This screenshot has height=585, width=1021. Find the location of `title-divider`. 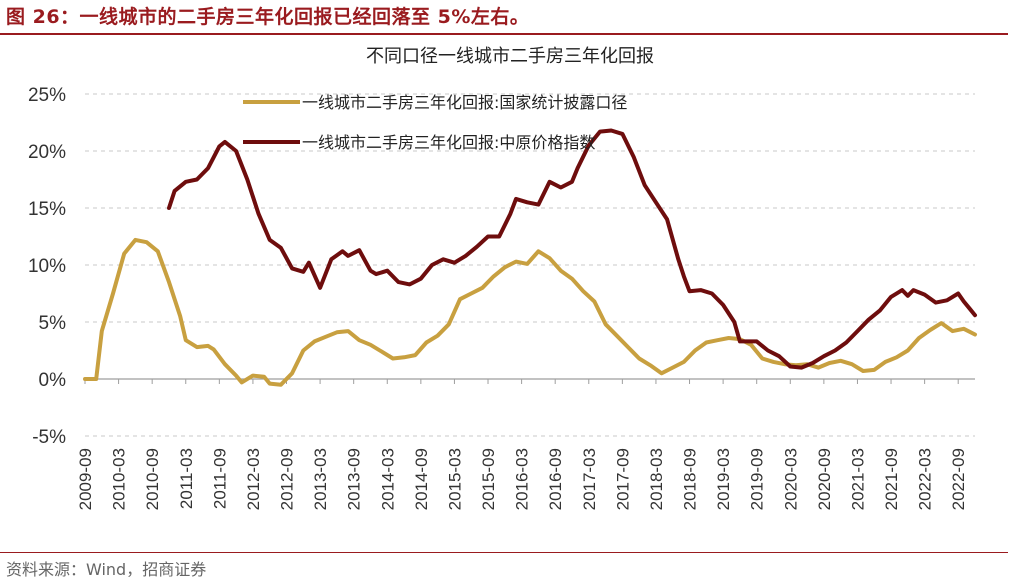

title-divider is located at coordinates (504, 34).